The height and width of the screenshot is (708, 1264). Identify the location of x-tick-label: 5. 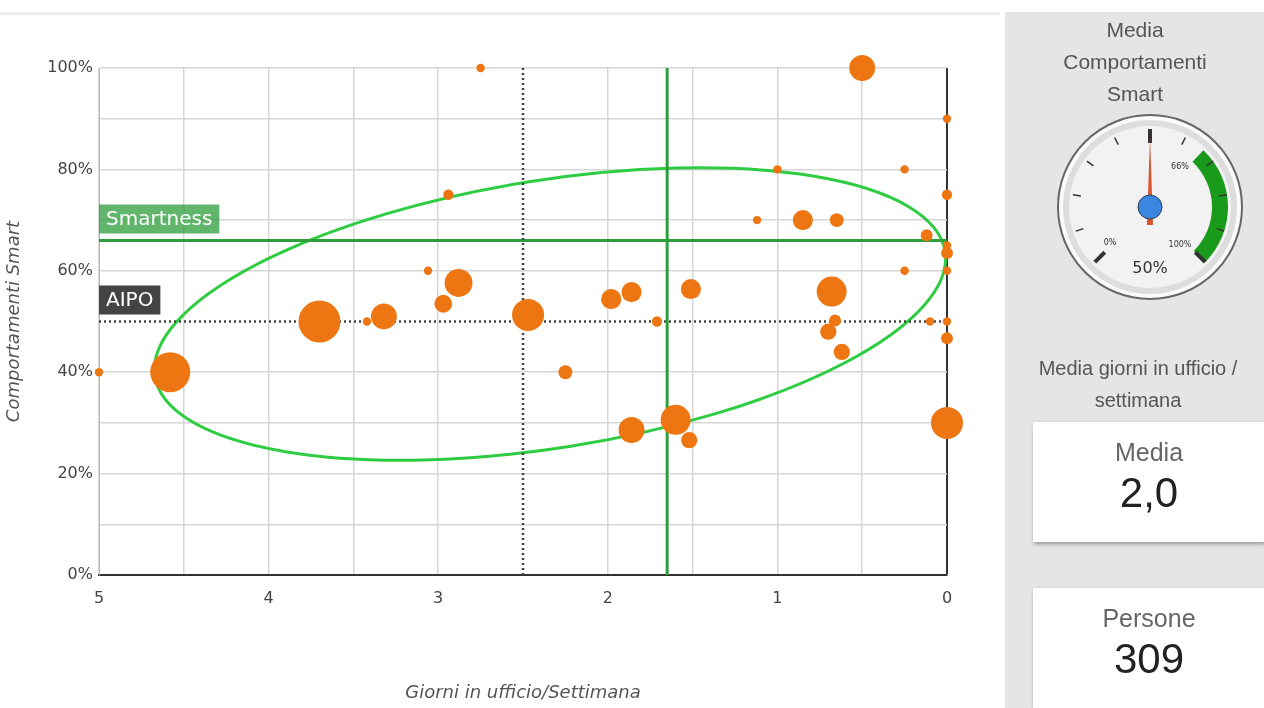
(99, 597).